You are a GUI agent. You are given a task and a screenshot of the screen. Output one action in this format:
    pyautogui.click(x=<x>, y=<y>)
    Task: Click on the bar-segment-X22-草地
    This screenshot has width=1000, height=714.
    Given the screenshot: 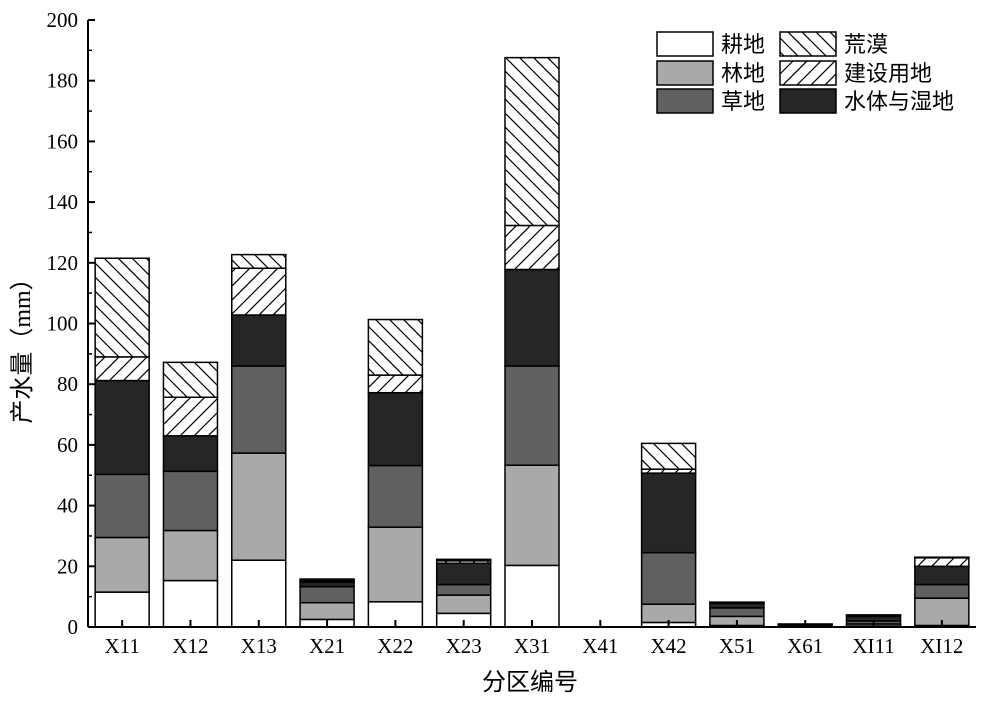 What is the action you would take?
    pyautogui.click(x=395, y=496)
    